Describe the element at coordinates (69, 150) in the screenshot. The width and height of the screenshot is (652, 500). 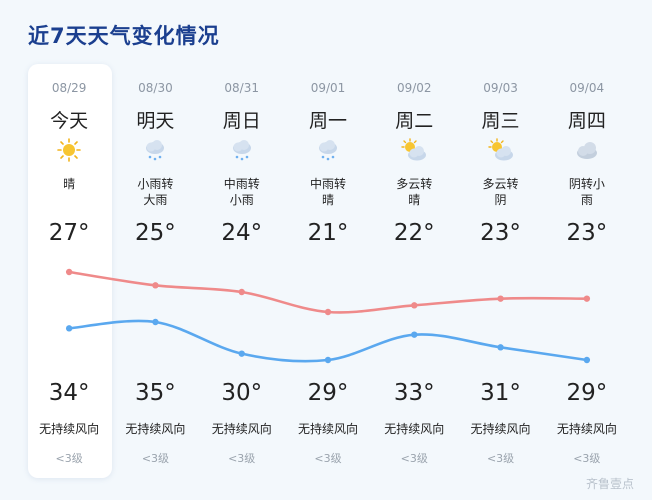
I see `sunny-icon` at that location.